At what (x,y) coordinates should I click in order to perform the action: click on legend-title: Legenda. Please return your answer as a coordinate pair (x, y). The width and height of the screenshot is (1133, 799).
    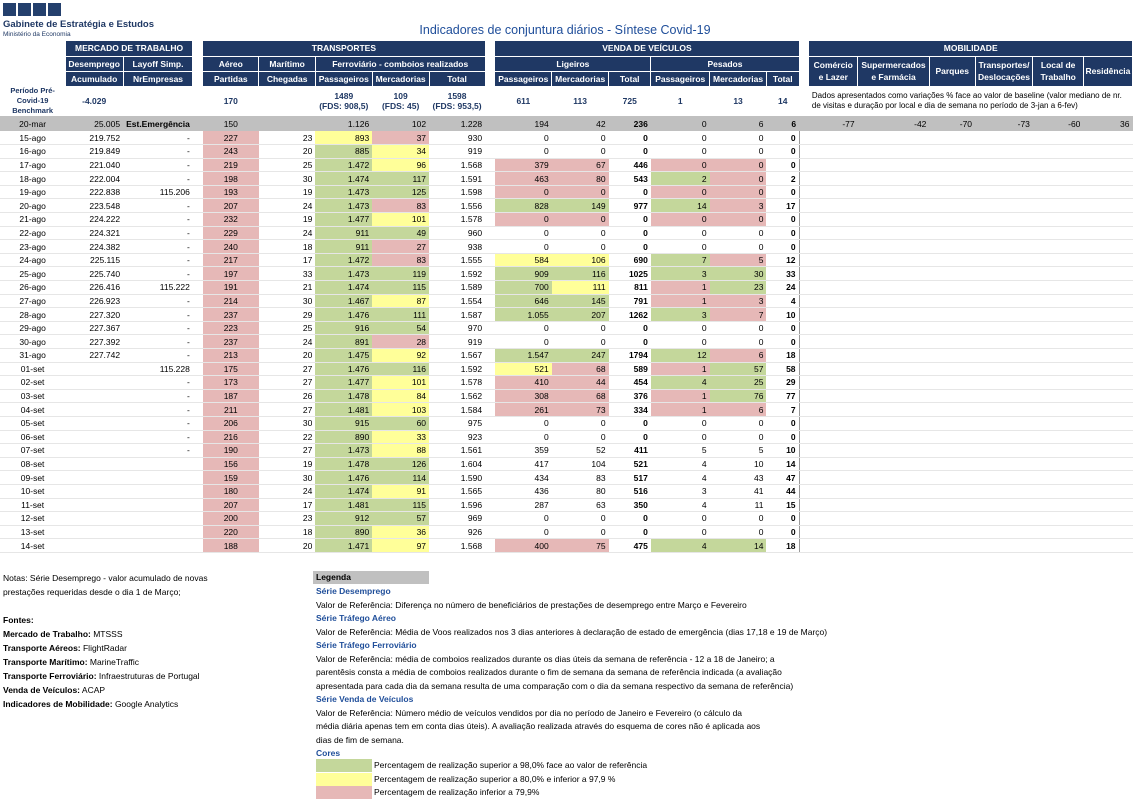
    Looking at the image, I should click on (371, 577).